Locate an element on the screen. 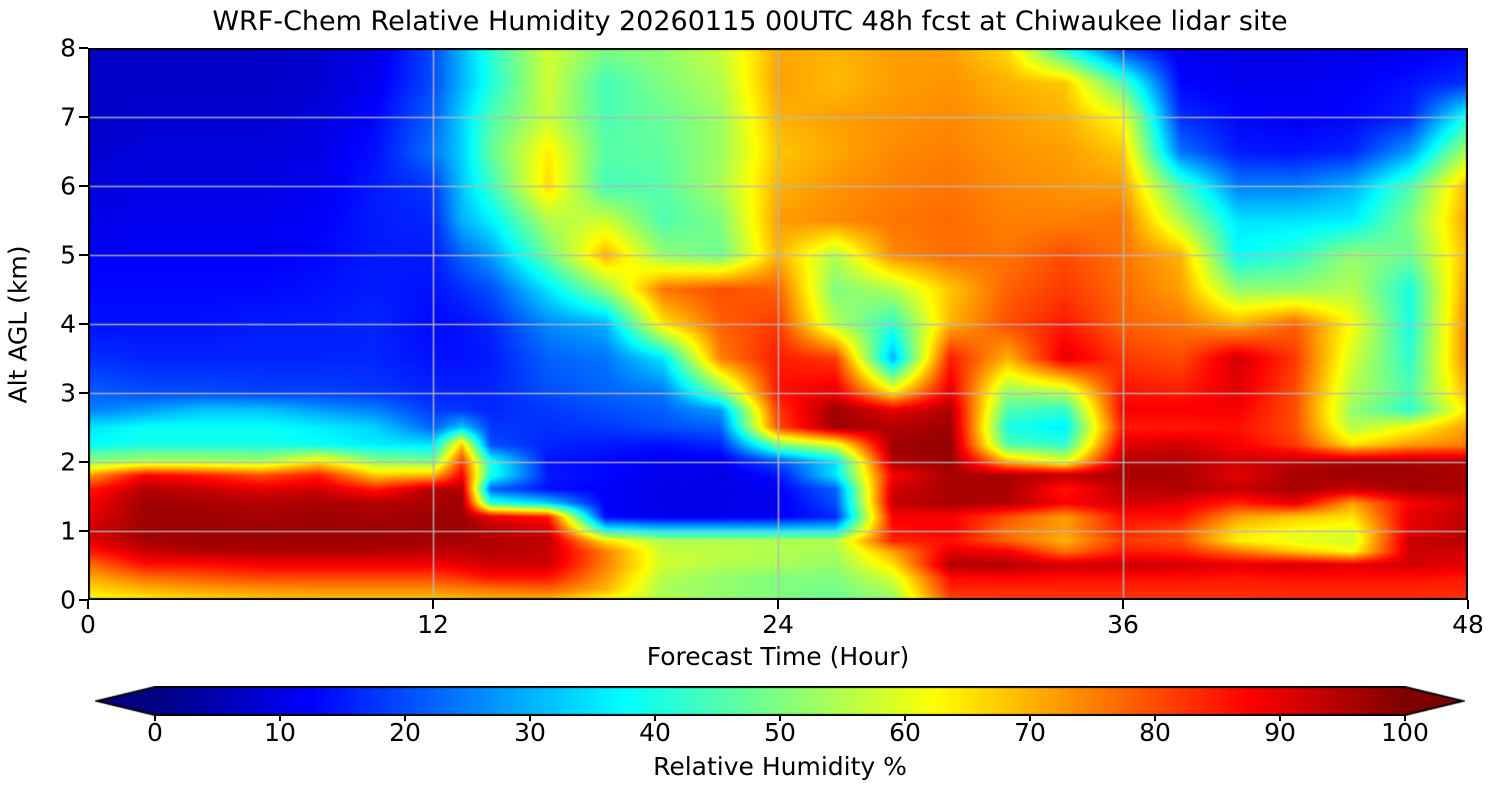 This screenshot has height=800, width=1500. colorbar-tick-label: 90 is located at coordinates (1280, 732).